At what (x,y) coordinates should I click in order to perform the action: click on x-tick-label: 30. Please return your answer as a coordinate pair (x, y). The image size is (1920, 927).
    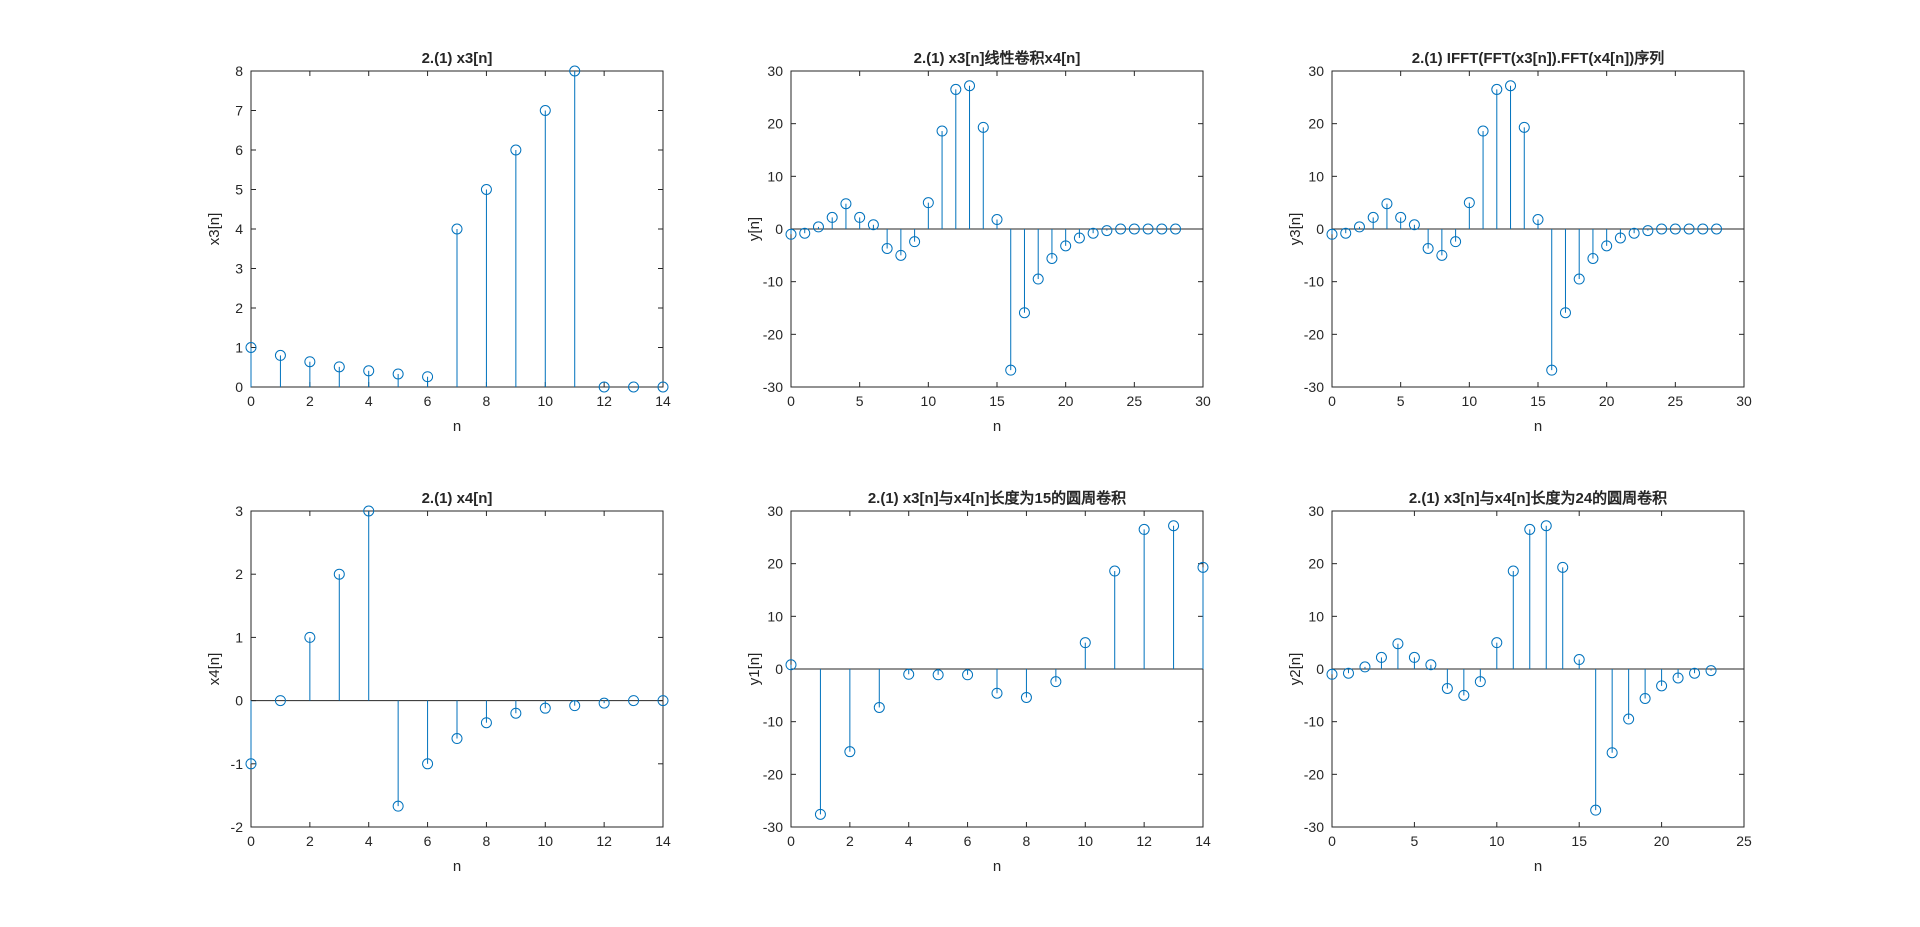
    Looking at the image, I should click on (1744, 401).